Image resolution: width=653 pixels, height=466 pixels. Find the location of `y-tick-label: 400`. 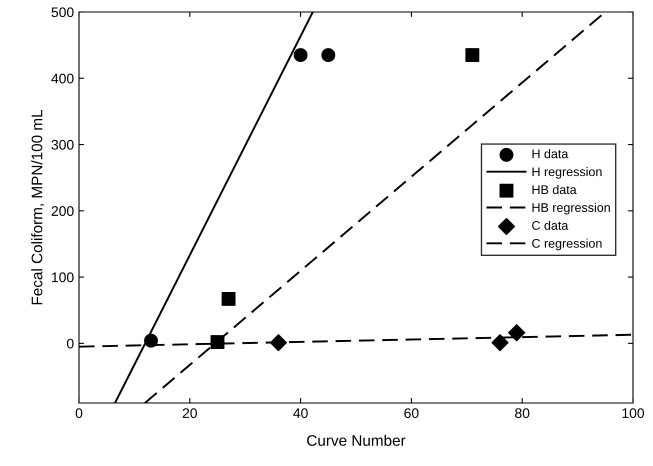

y-tick-label: 400 is located at coordinates (62, 79).